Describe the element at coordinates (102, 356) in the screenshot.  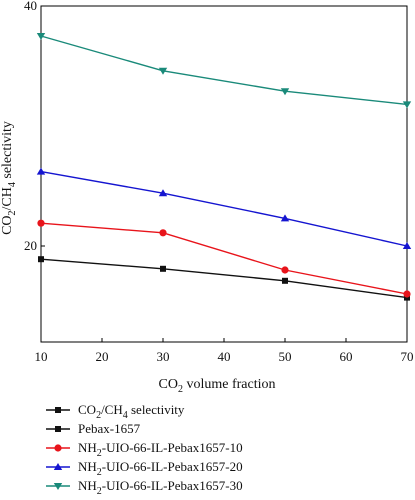
I see `x-tick-label: 20` at that location.